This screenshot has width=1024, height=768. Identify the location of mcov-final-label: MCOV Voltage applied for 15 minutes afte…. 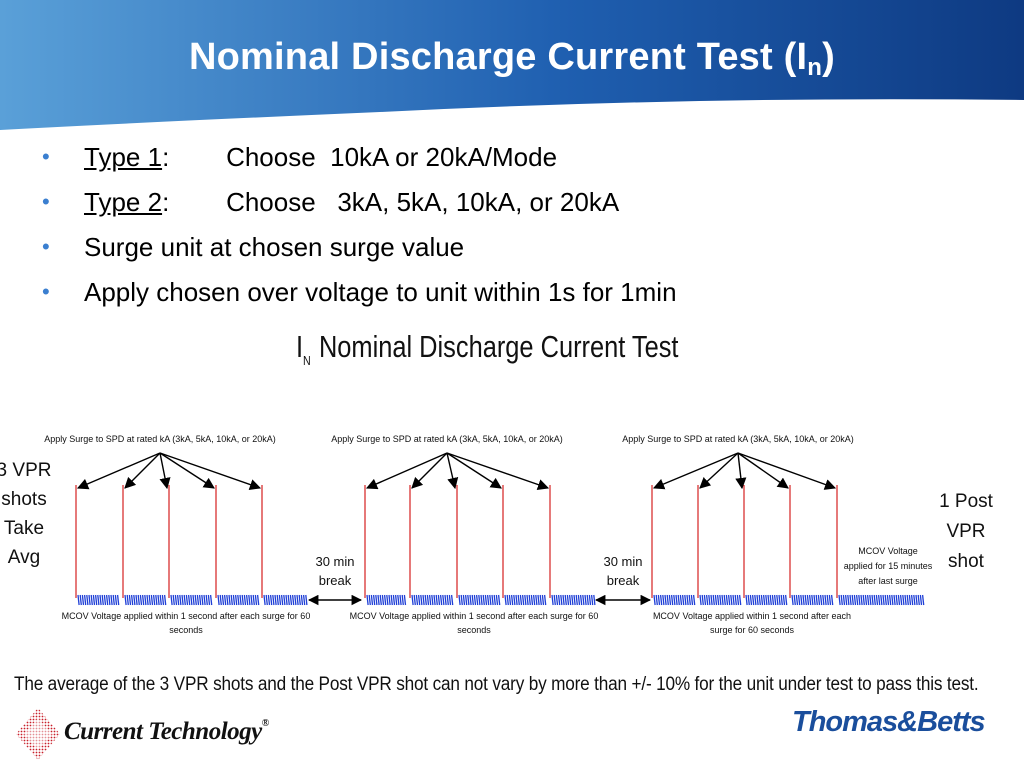
(888, 566).